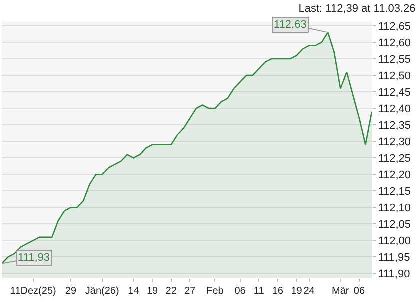 This screenshot has height=300, width=420. Describe the element at coordinates (172, 291) in the screenshot. I see `x-tick-label: 22` at that location.